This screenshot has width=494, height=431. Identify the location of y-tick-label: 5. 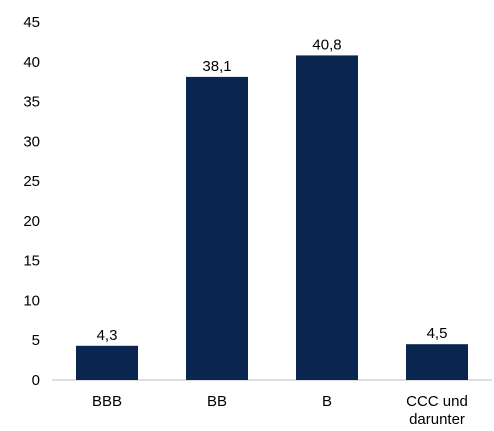
(36, 340).